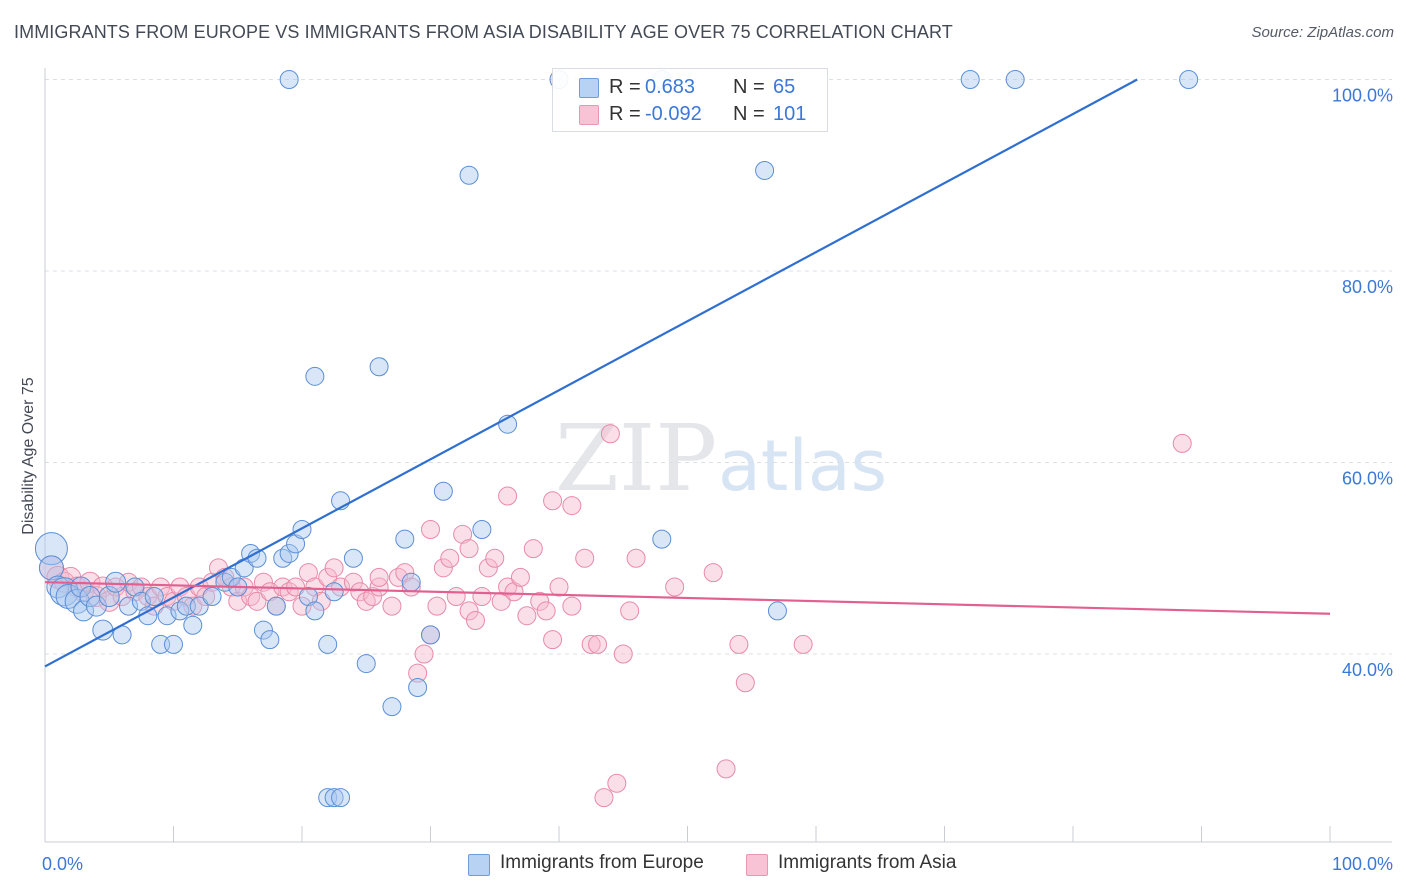 This screenshot has width=1406, height=892. What do you see at coordinates (1367, 479) in the screenshot?
I see `y-tick-label: 60.0%` at bounding box center [1367, 479].